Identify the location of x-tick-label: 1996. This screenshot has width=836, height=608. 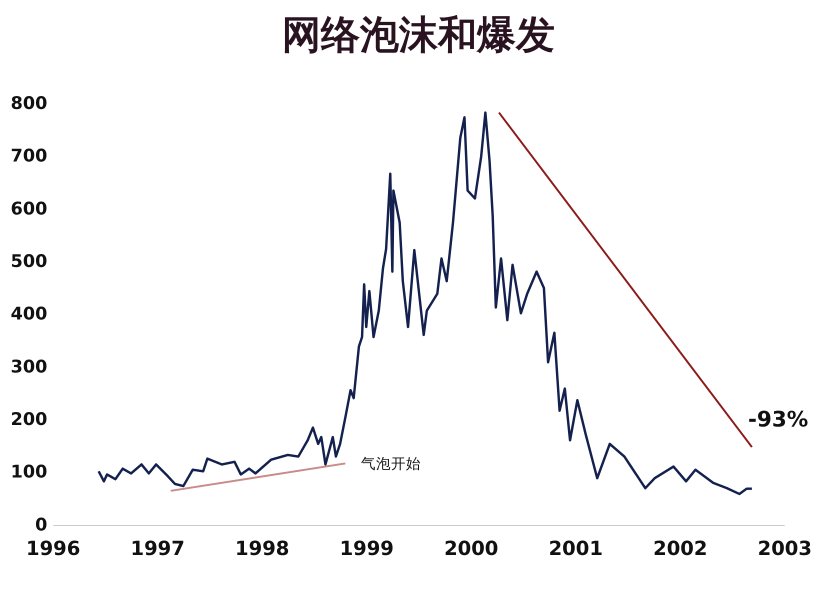
(53, 548).